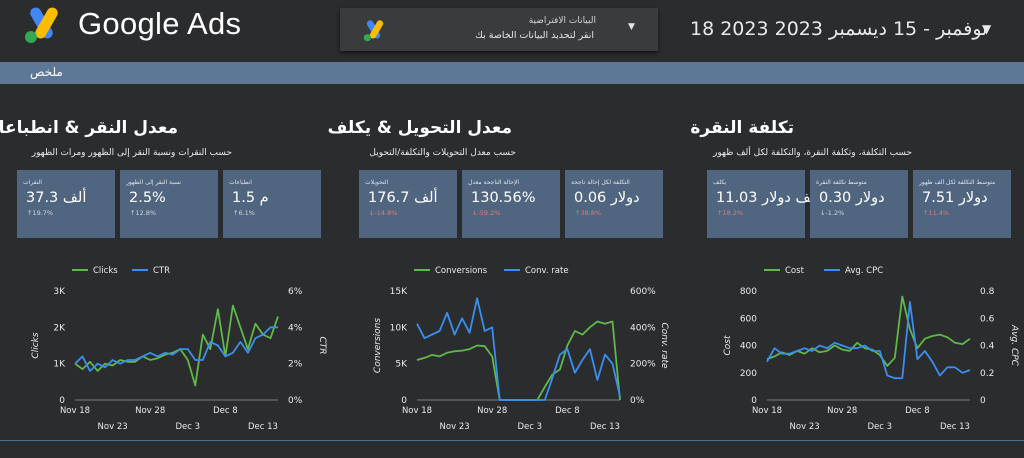 The image size is (1024, 458). I want to click on section-subtitle-conversion: حسب معدل التحويلات والتكلفة/التحويل, so click(442, 153).